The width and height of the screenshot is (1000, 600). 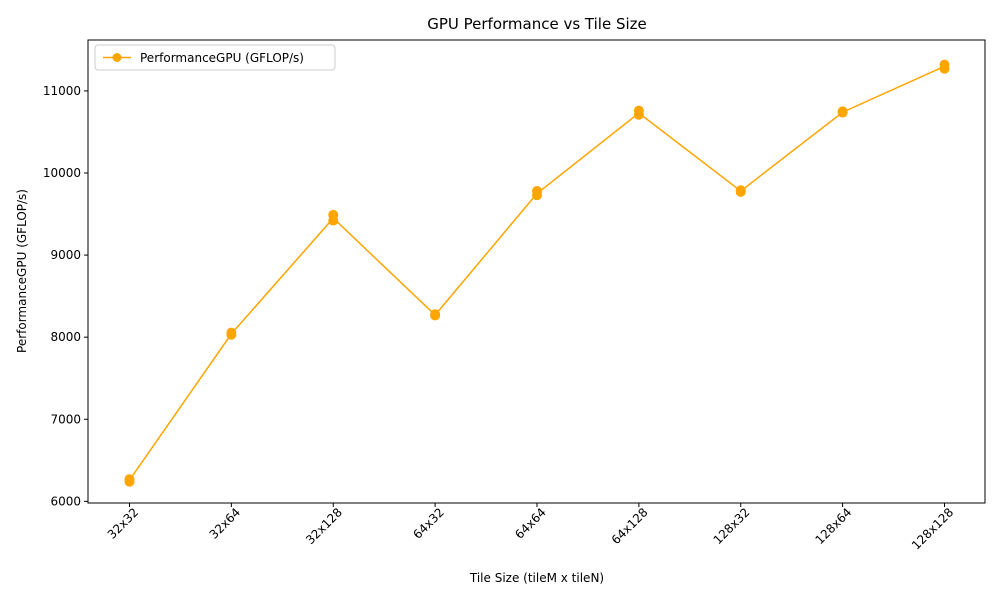 I want to click on x-tick-label: 32x128, so click(x=324, y=526).